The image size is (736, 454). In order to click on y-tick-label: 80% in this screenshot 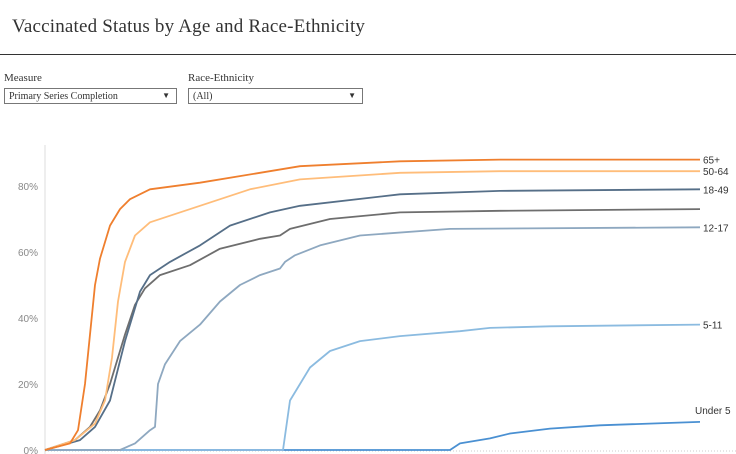, I will do `click(28, 187)`.